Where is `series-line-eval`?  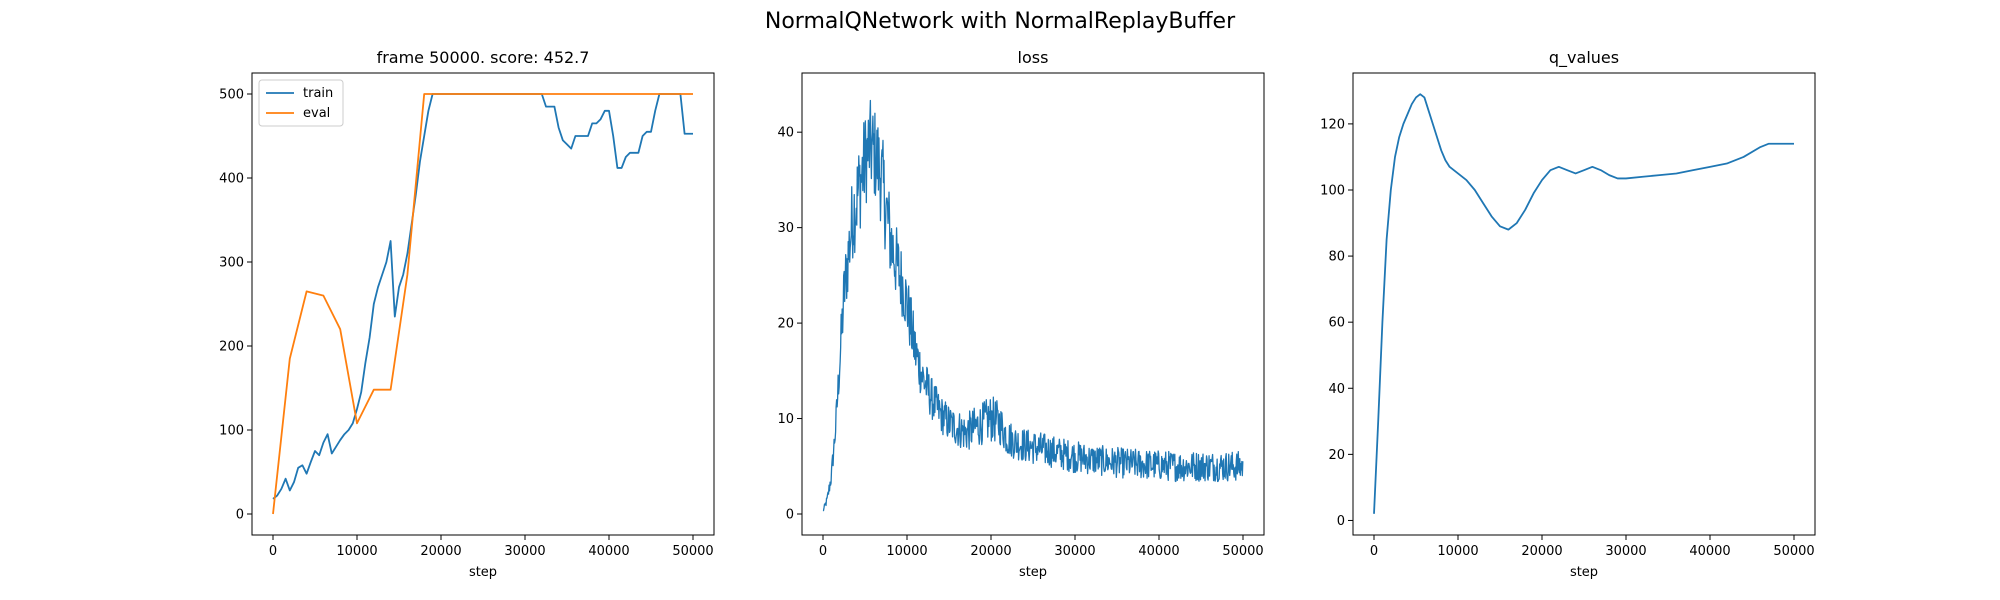 series-line-eval is located at coordinates (482, 304).